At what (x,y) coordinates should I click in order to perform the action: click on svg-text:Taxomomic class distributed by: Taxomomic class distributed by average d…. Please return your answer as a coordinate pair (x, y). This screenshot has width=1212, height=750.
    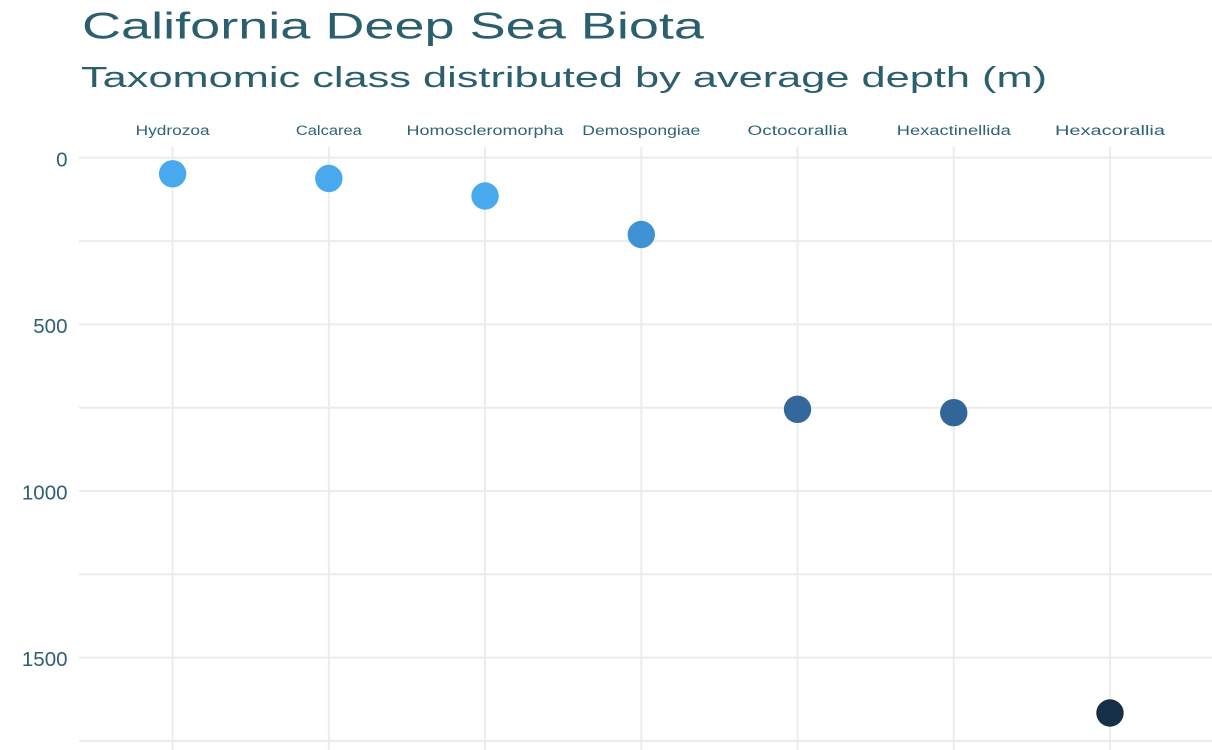
    Looking at the image, I should click on (564, 78).